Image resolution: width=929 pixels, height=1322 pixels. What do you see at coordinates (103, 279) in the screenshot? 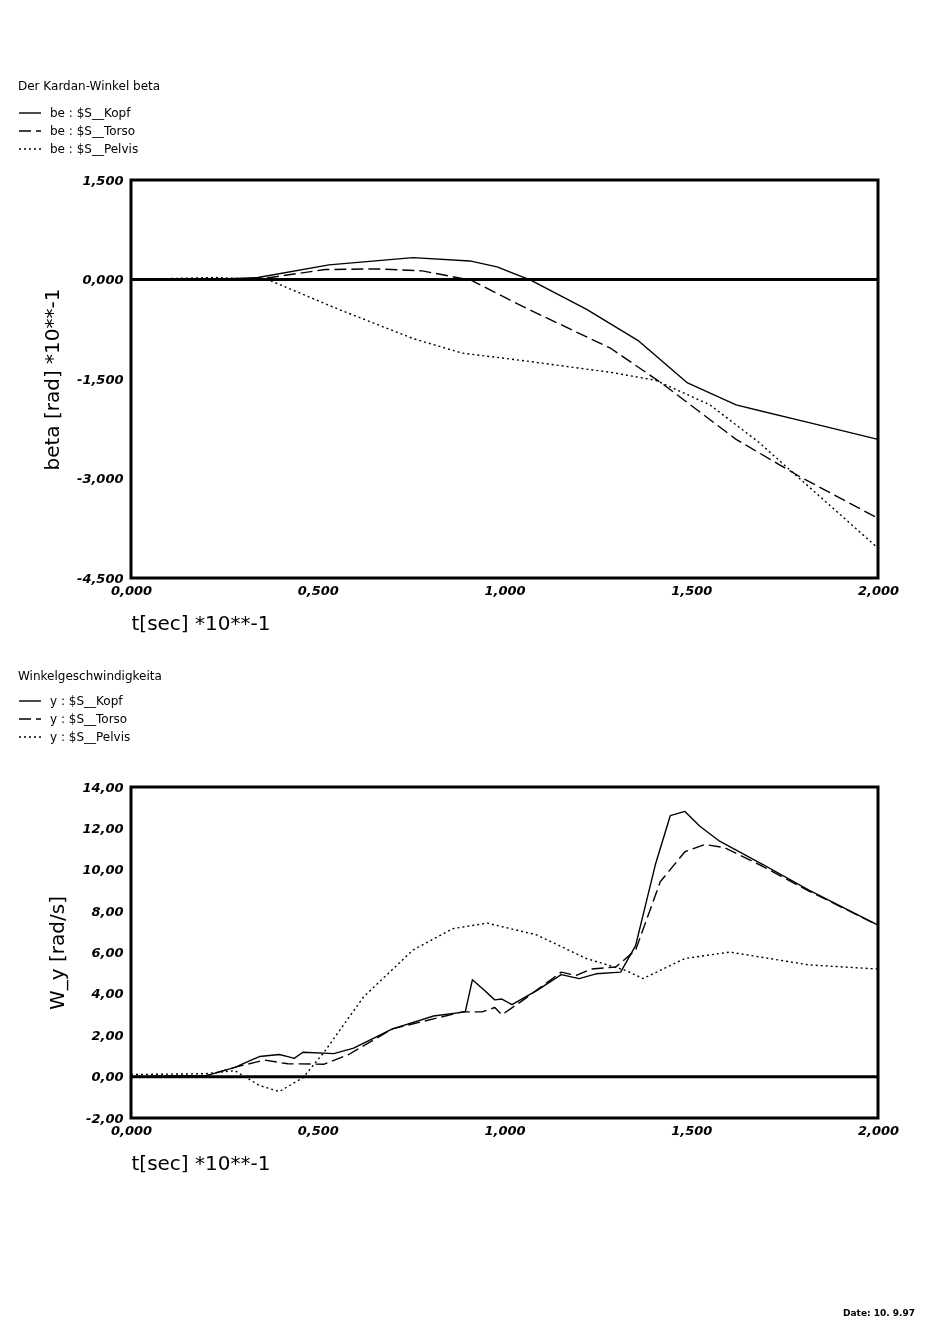
I see `y-tick-label: 0,000` at bounding box center [103, 279].